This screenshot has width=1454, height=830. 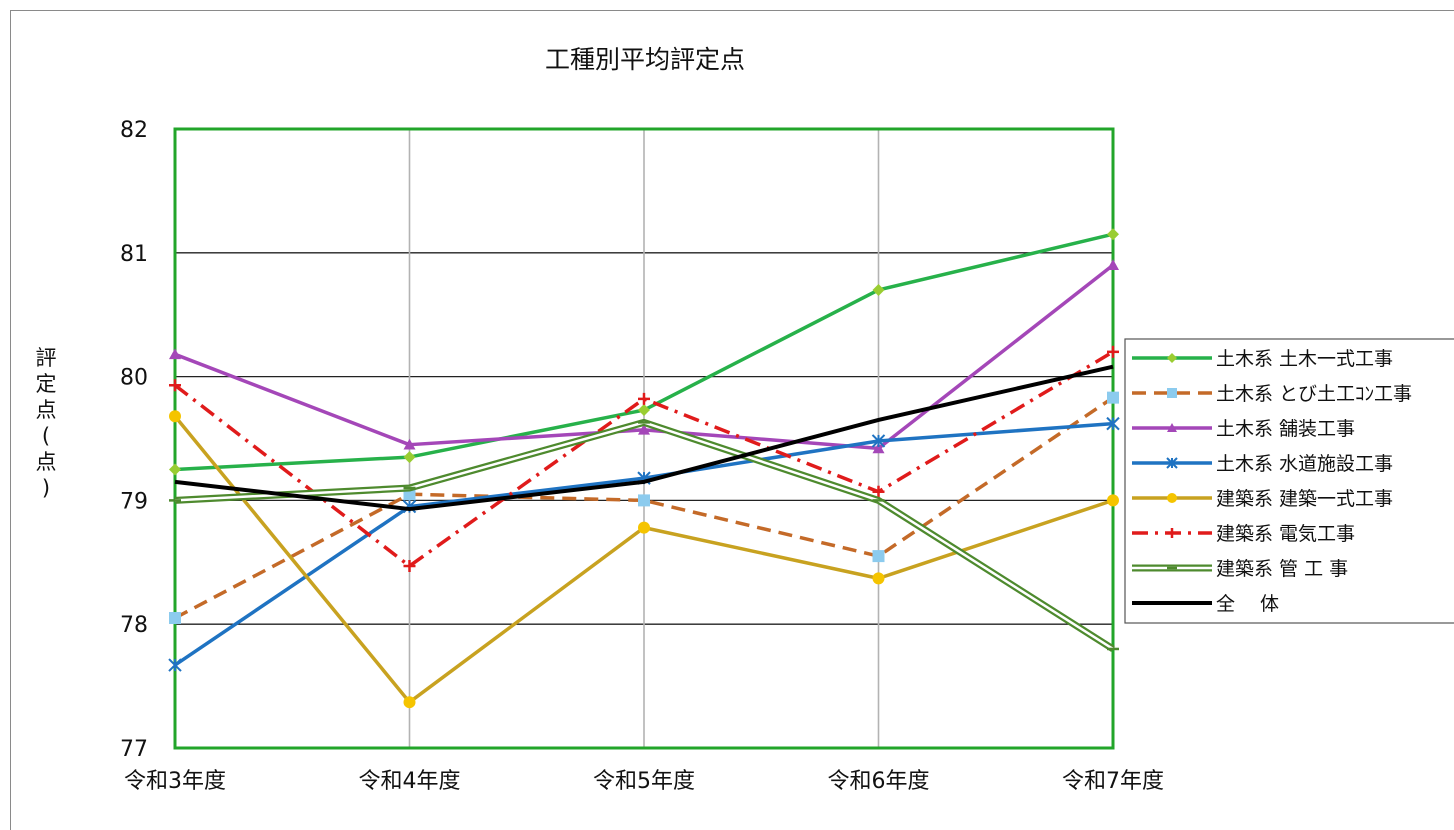 I want to click on x-tick-label: 令和5年度, so click(x=644, y=781).